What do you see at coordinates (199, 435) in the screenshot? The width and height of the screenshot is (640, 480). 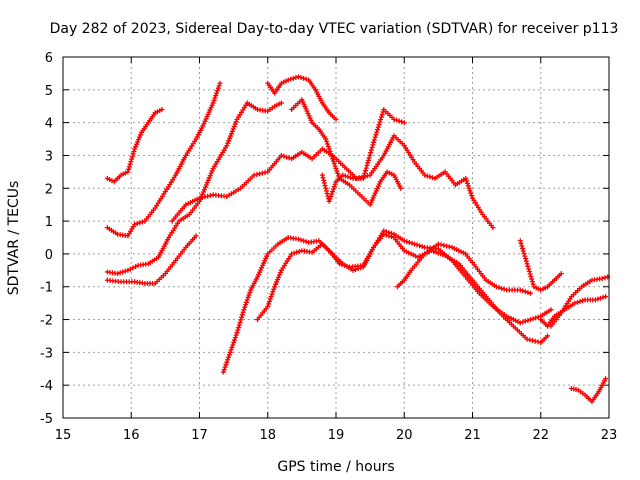 I see `x-tick-label: 17` at bounding box center [199, 435].